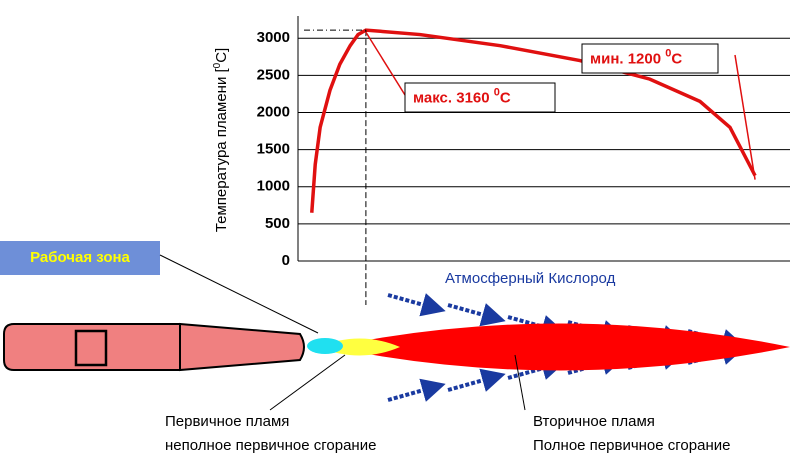 The width and height of the screenshot is (802, 468). Describe the element at coordinates (453, 97) in the screenshot. I see `annotation-part: макс. 3160` at that location.